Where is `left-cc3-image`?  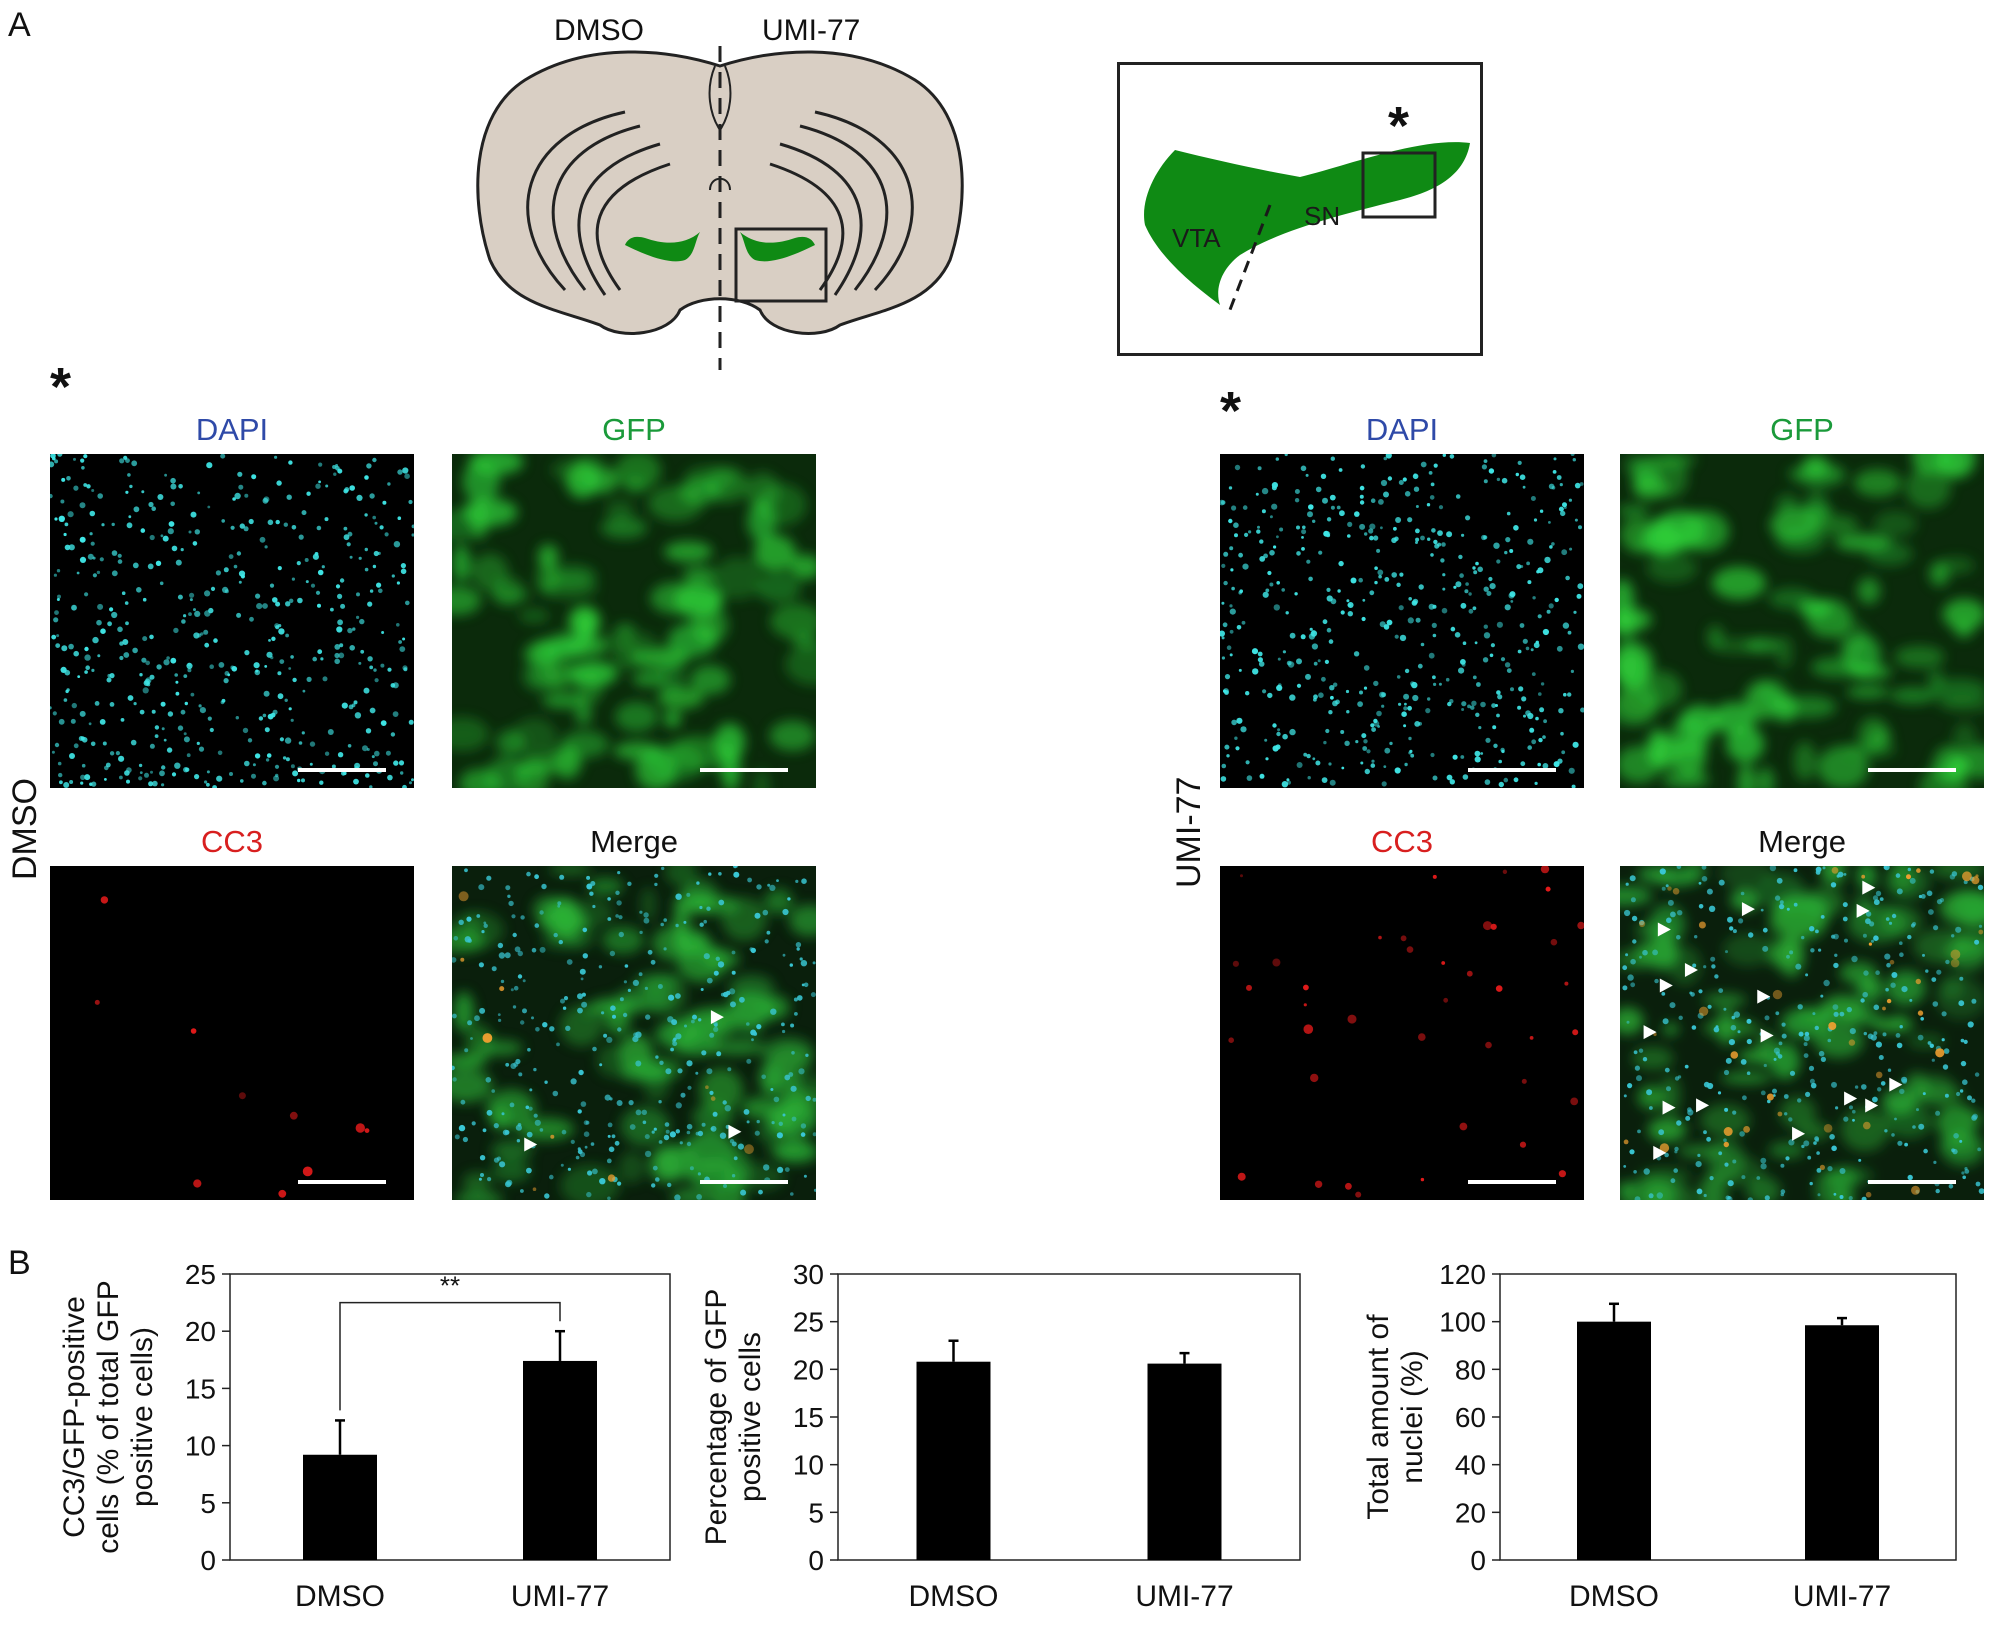 left-cc3-image is located at coordinates (232, 1033).